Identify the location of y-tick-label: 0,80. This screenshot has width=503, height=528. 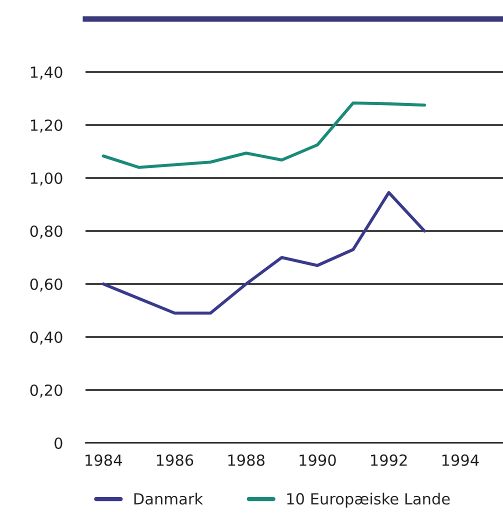
(46, 232).